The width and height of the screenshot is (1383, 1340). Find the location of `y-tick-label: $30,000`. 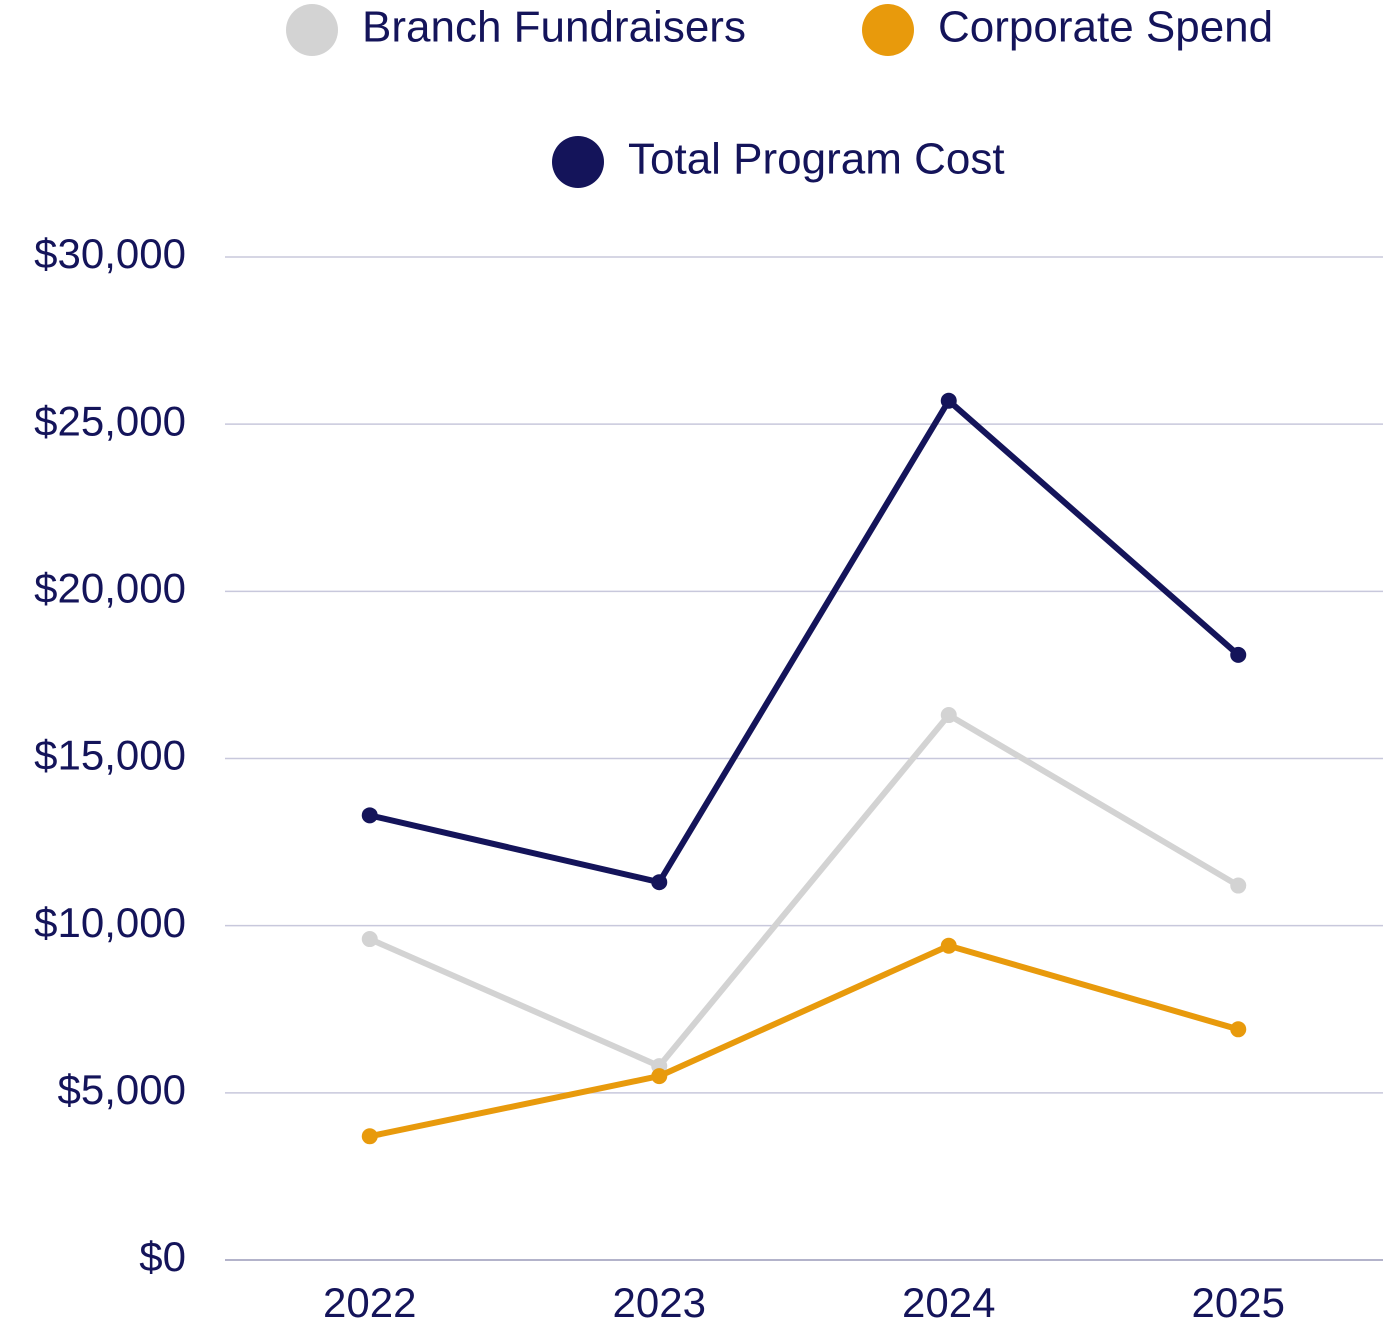

y-tick-label: $30,000 is located at coordinates (110, 253).